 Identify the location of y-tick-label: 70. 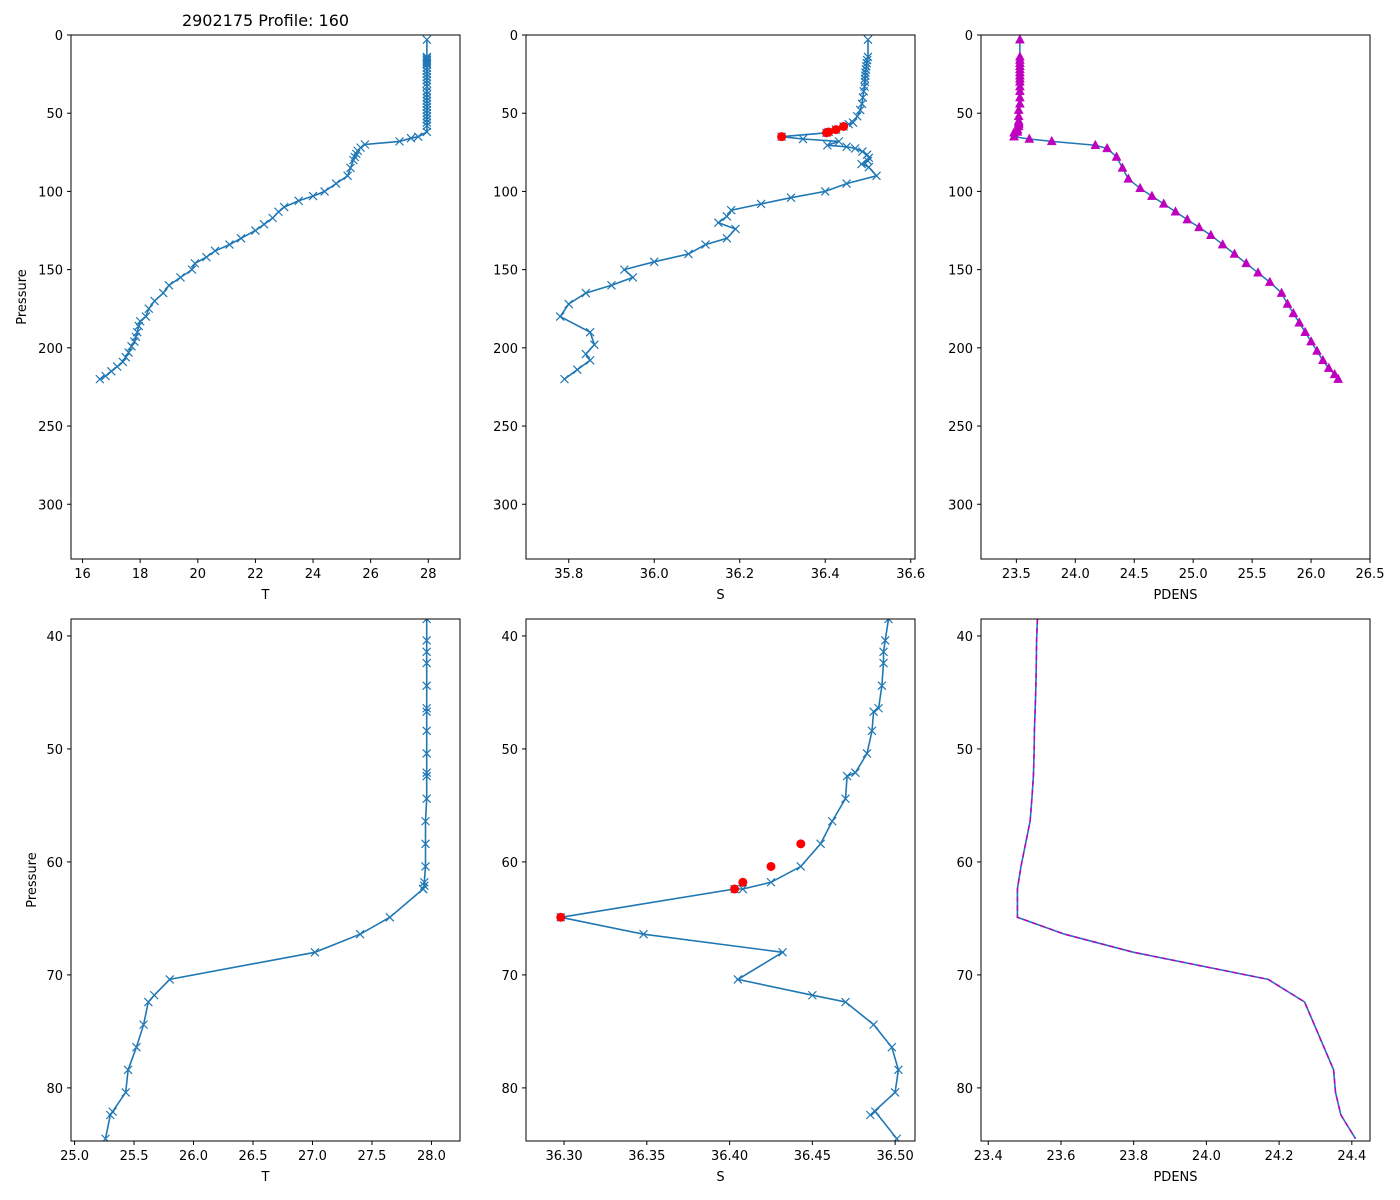
(509, 976).